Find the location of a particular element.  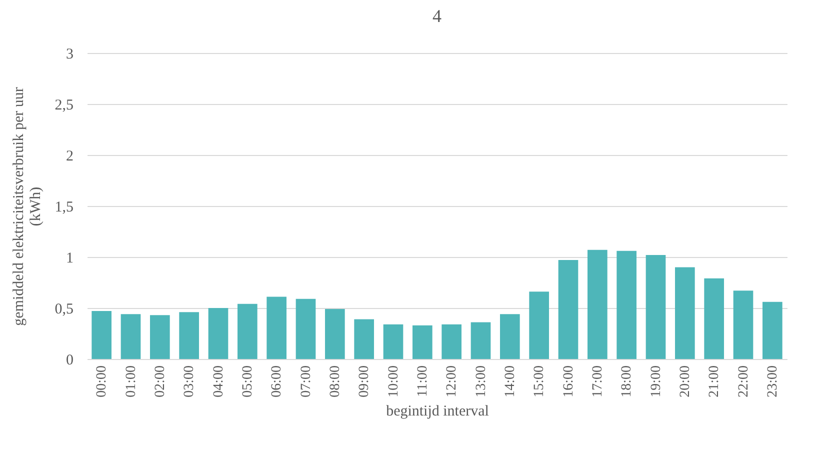

x-tick-label: 05:00 is located at coordinates (248, 382).